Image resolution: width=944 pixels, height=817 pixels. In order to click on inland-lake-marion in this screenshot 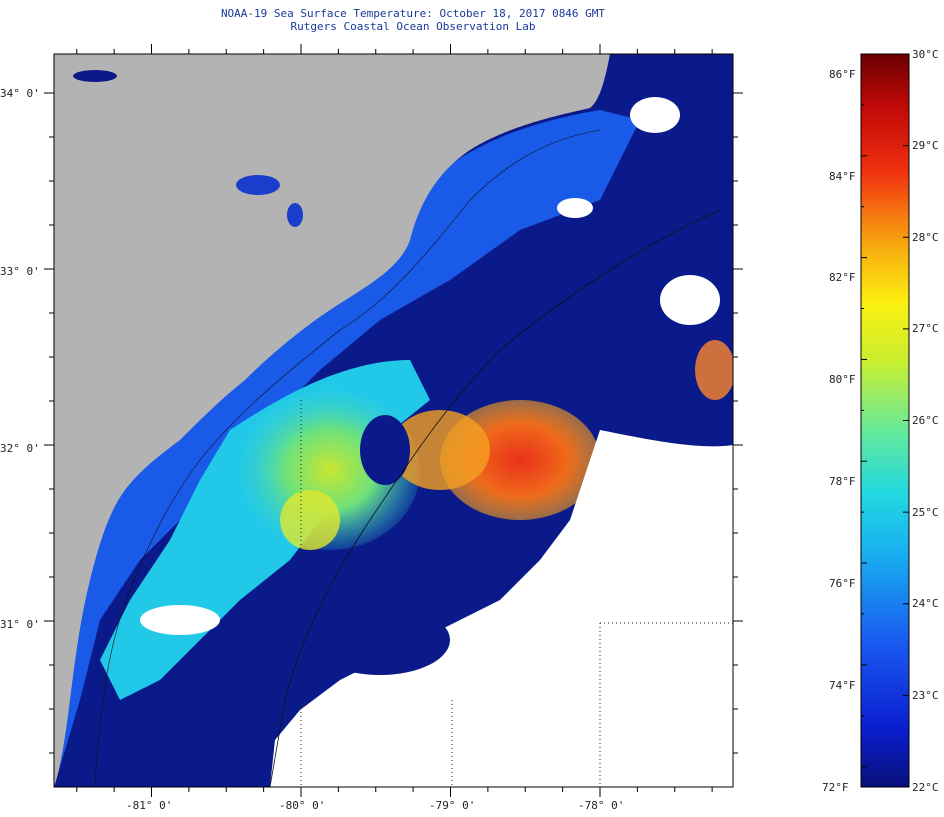, I will do `click(258, 185)`.